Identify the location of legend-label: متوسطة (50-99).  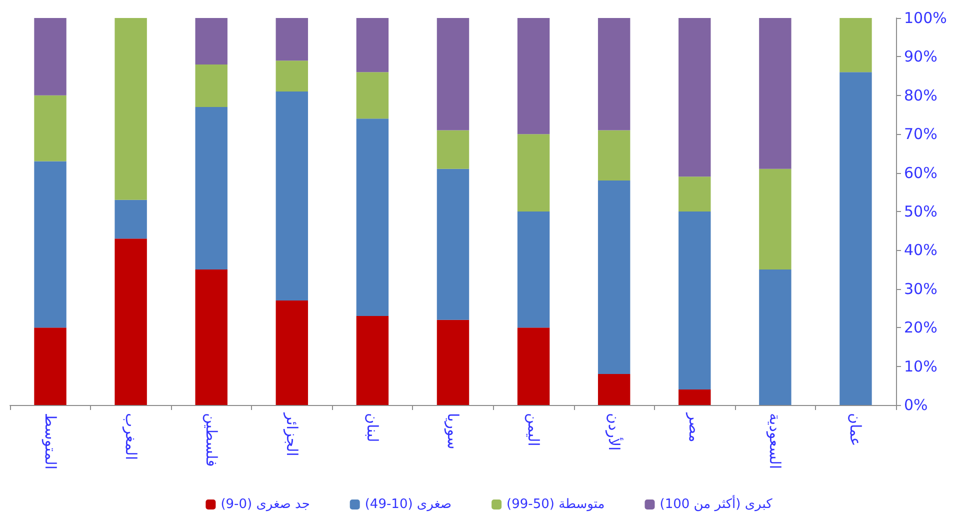
(555, 504).